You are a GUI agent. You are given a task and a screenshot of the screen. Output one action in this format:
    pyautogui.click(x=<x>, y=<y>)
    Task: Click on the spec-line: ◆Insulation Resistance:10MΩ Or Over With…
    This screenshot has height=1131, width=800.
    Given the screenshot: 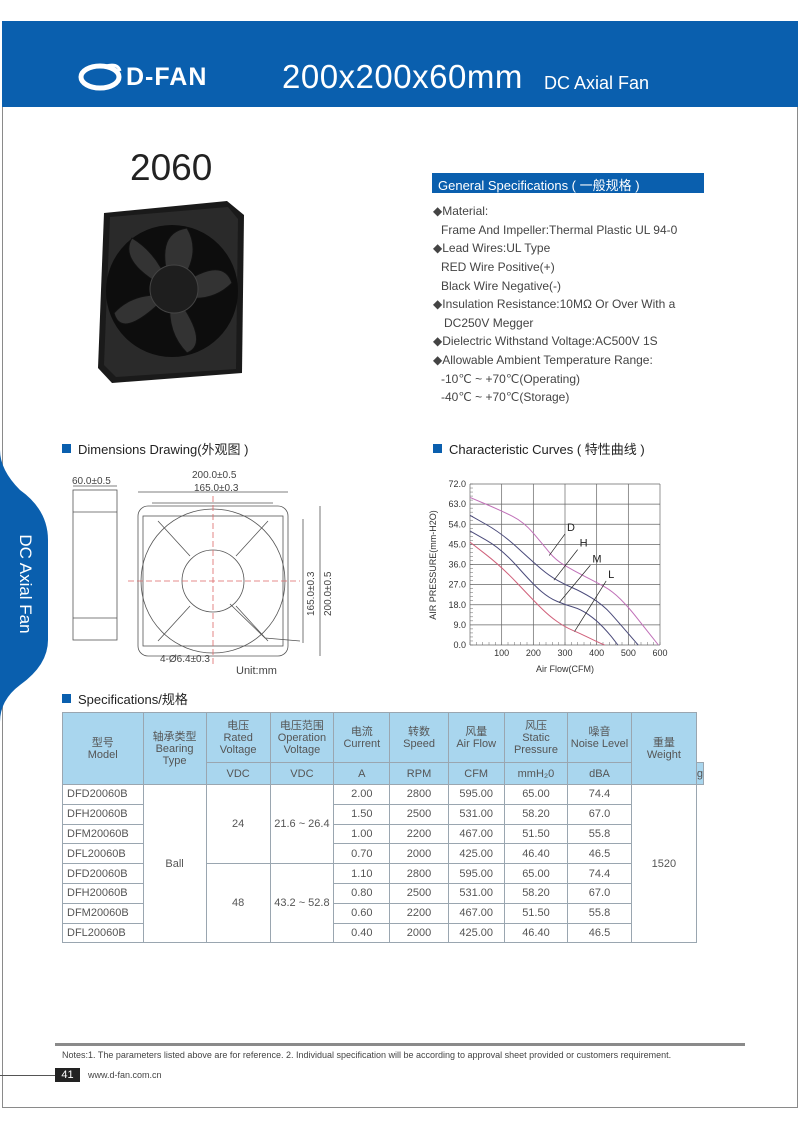 What is the action you would take?
    pyautogui.click(x=554, y=304)
    